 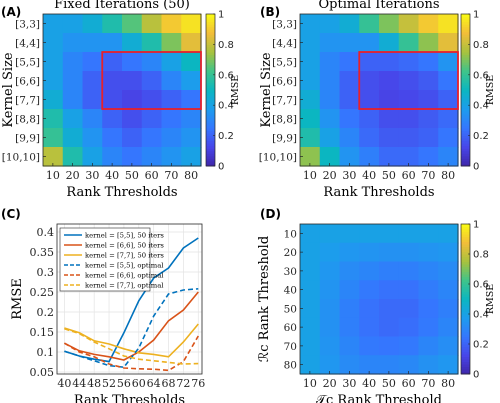 I want to click on panel-b-y-tick-label: [10,10], so click(x=278, y=158).